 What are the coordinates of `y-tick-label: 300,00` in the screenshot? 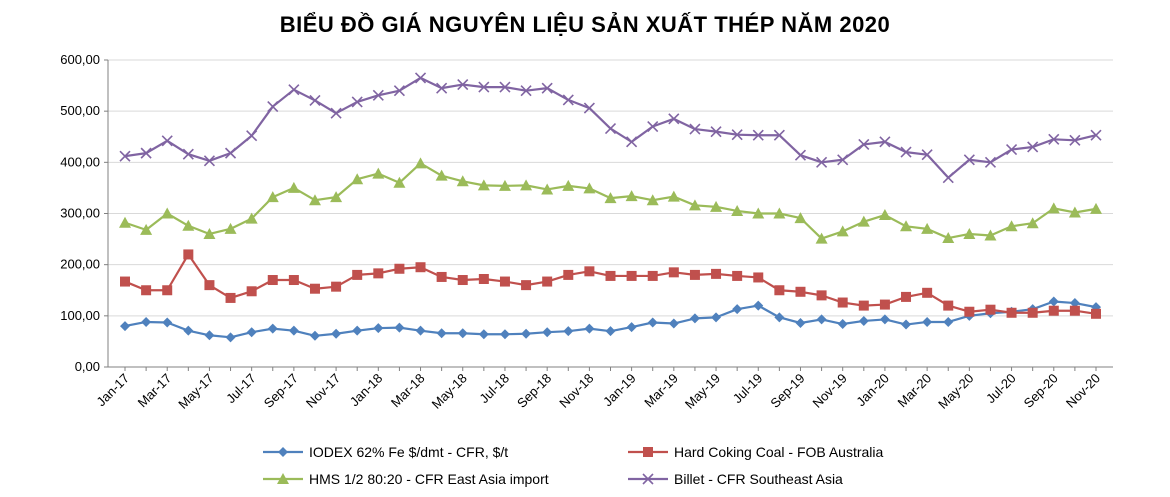 It's located at (80, 213).